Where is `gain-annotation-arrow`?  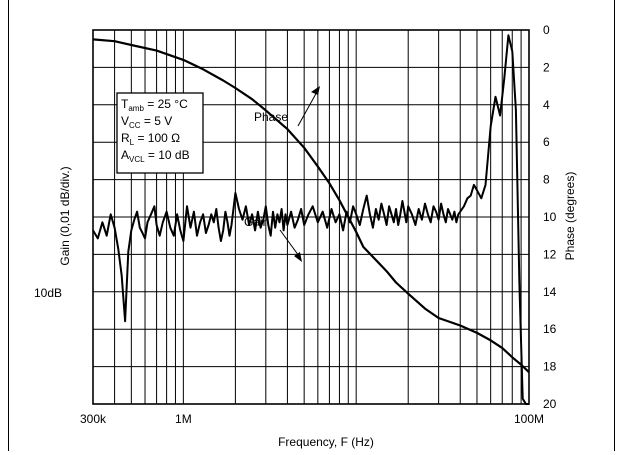 gain-annotation-arrow is located at coordinates (290, 245).